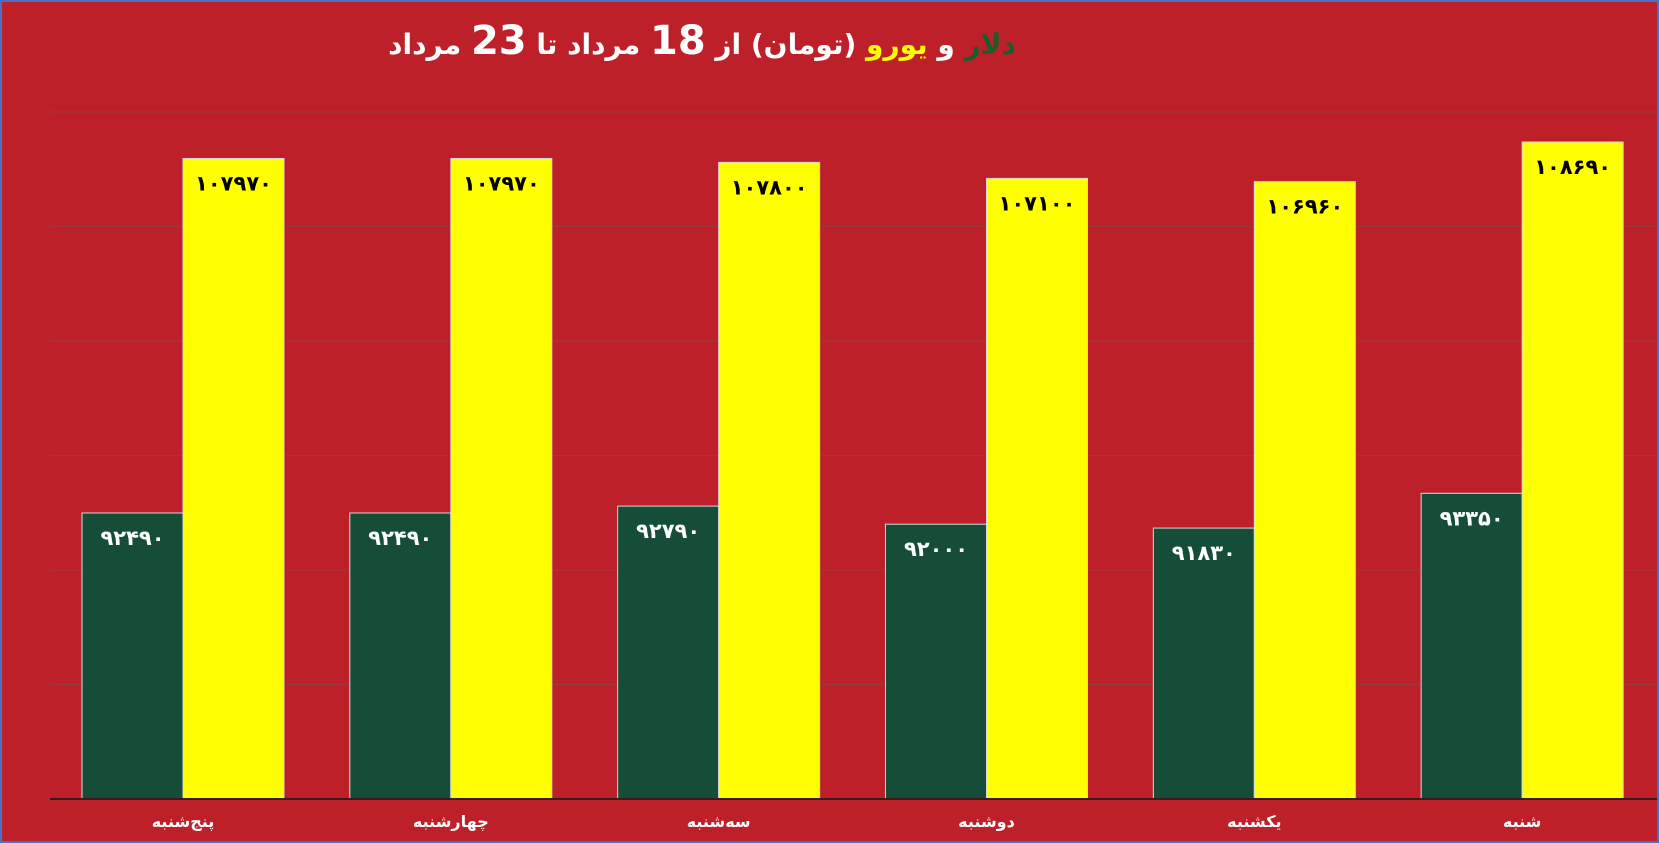 The height and width of the screenshot is (843, 1659). Describe the element at coordinates (1304, 207) in the screenshot. I see `euro-value-label: ۱۰۶۹۶۰` at that location.